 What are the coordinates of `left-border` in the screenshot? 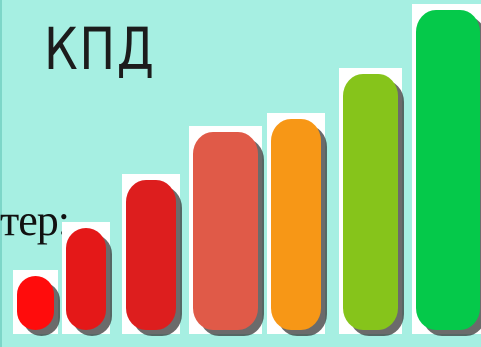 It's located at (1, 173).